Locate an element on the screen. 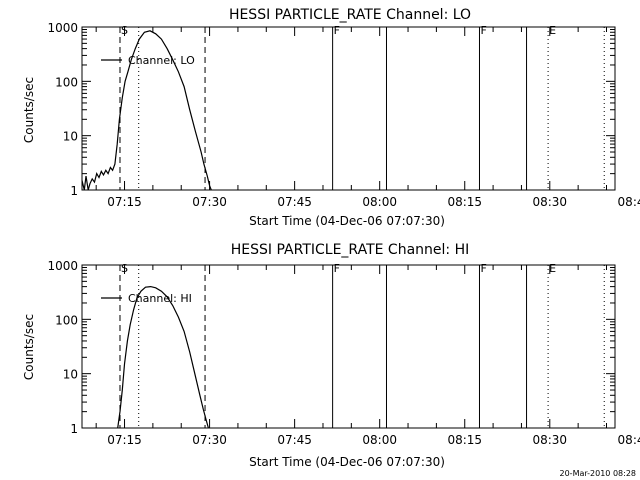 The height and width of the screenshot is (480, 640). footer-timestamp: 20-Mar-2010 08:28 is located at coordinates (598, 473).